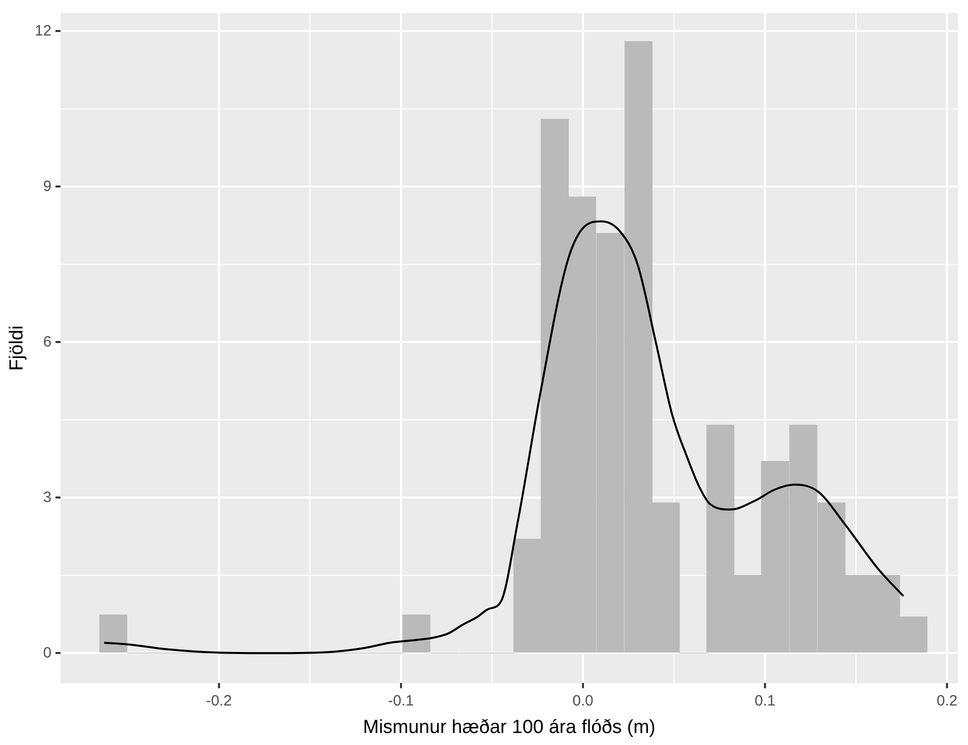 This screenshot has width=968, height=745. Describe the element at coordinates (47, 653) in the screenshot. I see `y-tick-label: 0` at that location.